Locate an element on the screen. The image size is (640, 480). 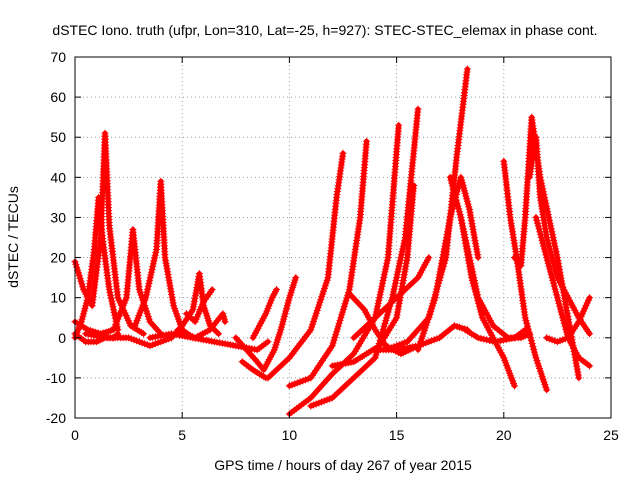
y-tick-label: 10 is located at coordinates (58, 298).